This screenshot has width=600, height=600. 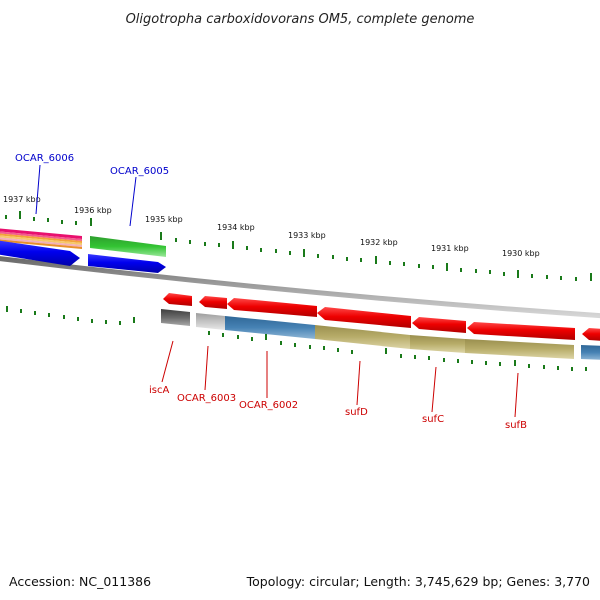 What do you see at coordinates (590, 352) in the screenshot?
I see `band-edge` at bounding box center [590, 352].